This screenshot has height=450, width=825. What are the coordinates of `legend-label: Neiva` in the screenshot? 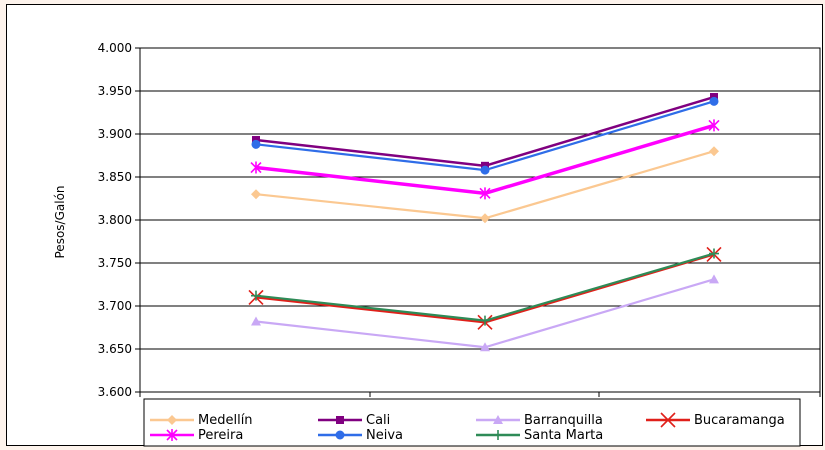 It's located at (384, 435).